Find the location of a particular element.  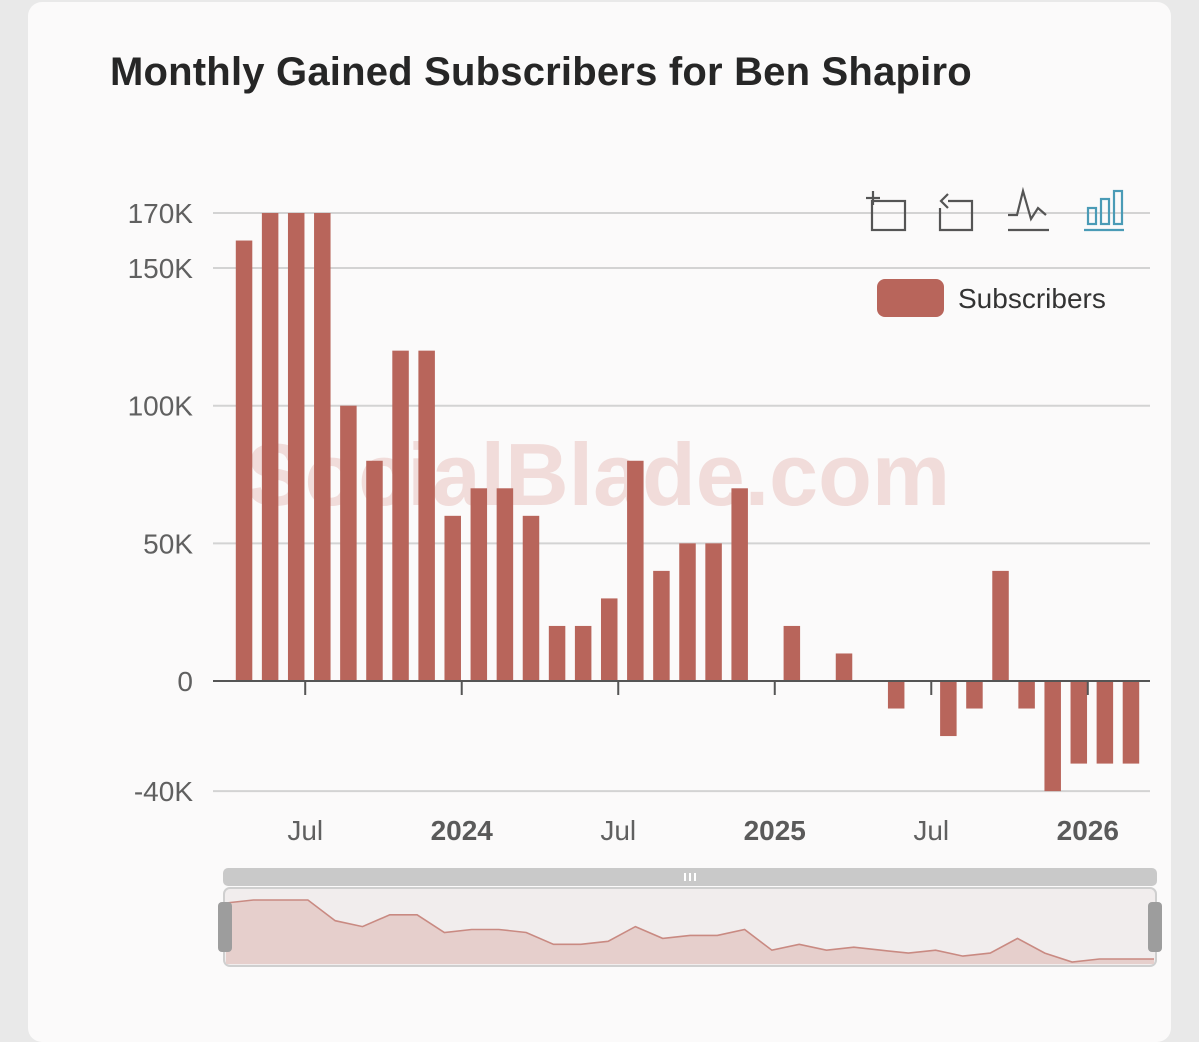

zoom-grip-icon is located at coordinates (690, 877).